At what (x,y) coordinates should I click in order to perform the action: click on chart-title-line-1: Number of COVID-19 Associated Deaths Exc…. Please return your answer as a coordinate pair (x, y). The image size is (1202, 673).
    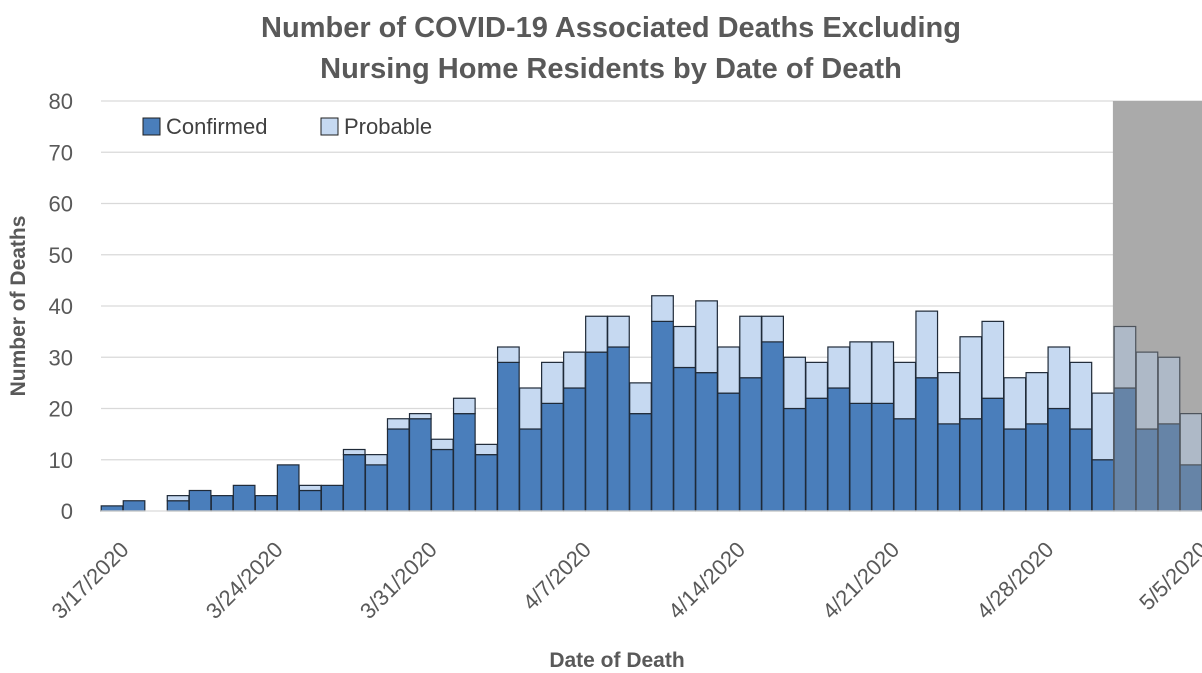
    Looking at the image, I should click on (611, 28).